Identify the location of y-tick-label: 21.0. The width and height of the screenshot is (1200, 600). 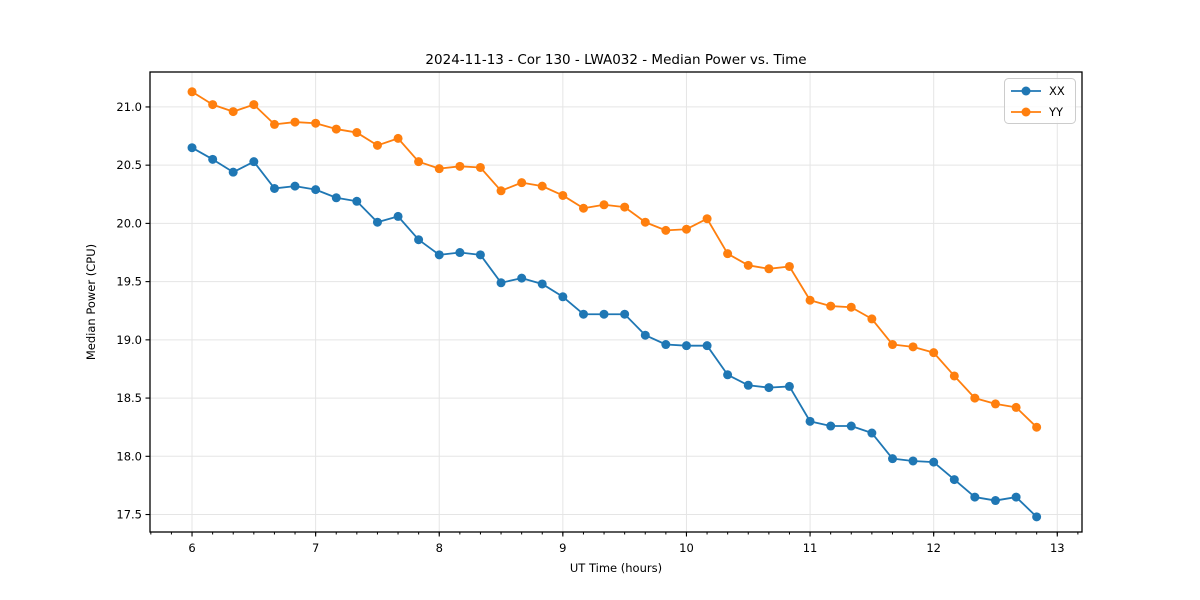
(129, 107).